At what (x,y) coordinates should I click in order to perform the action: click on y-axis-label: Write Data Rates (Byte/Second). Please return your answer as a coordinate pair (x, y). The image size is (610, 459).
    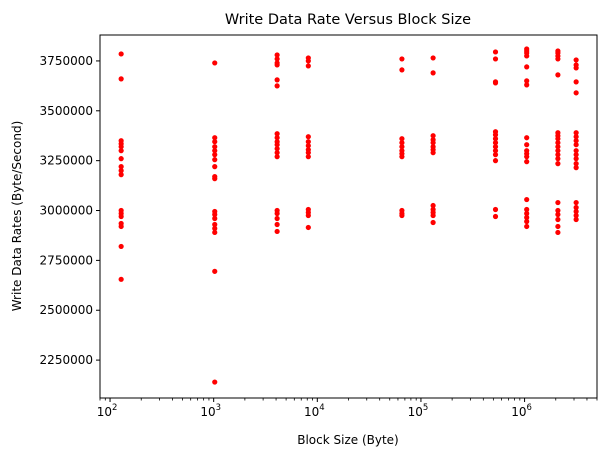
    Looking at the image, I should click on (17, 216).